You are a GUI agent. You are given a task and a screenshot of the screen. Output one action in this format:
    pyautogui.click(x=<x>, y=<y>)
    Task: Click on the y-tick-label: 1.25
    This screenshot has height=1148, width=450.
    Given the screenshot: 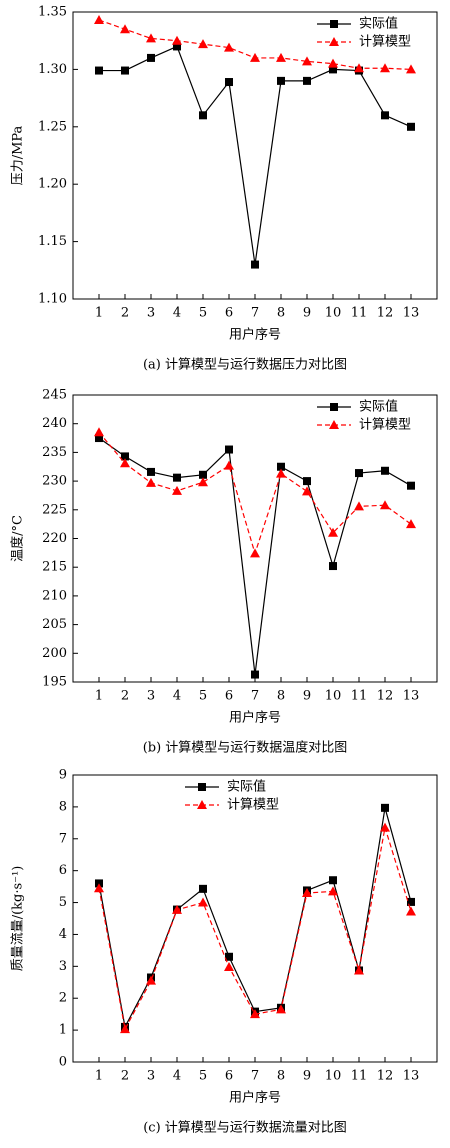 What is the action you would take?
    pyautogui.click(x=52, y=126)
    